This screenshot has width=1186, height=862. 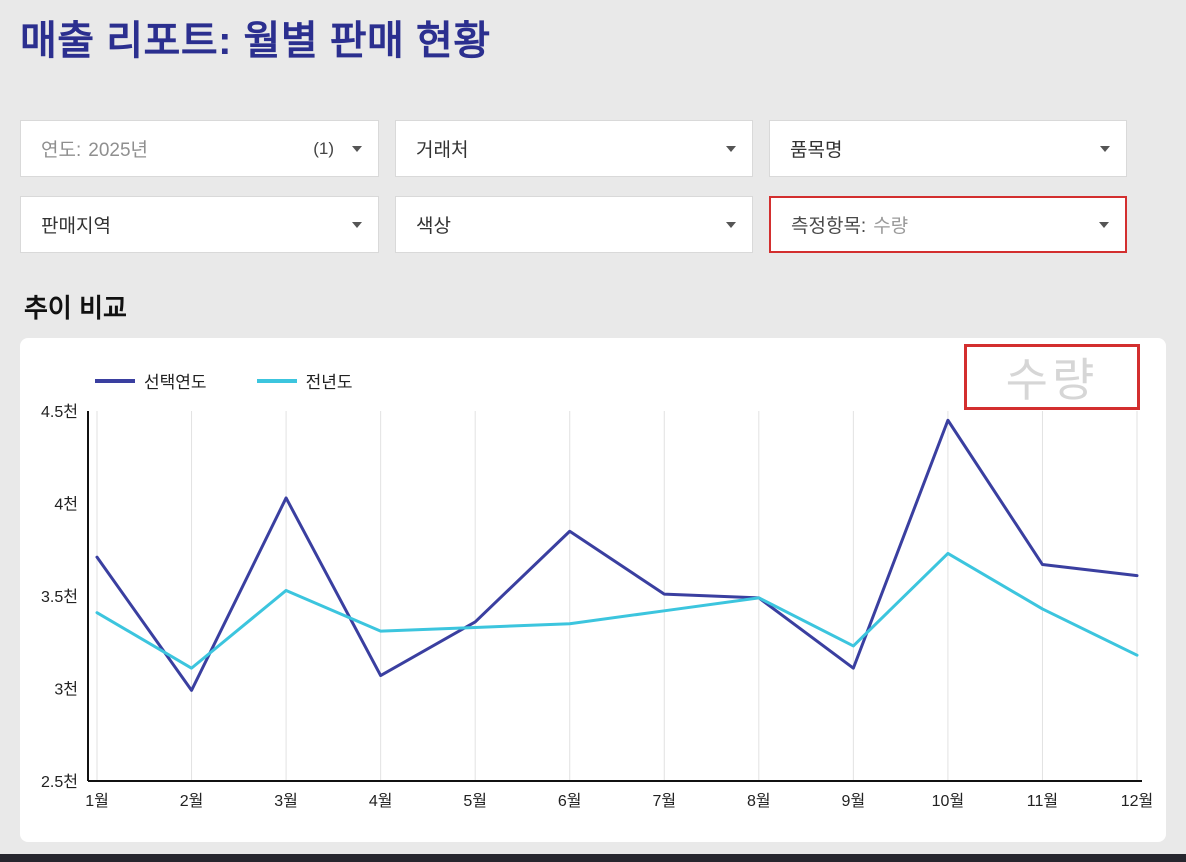 What do you see at coordinates (570, 801) in the screenshot?
I see `x-tick-label: 6월` at bounding box center [570, 801].